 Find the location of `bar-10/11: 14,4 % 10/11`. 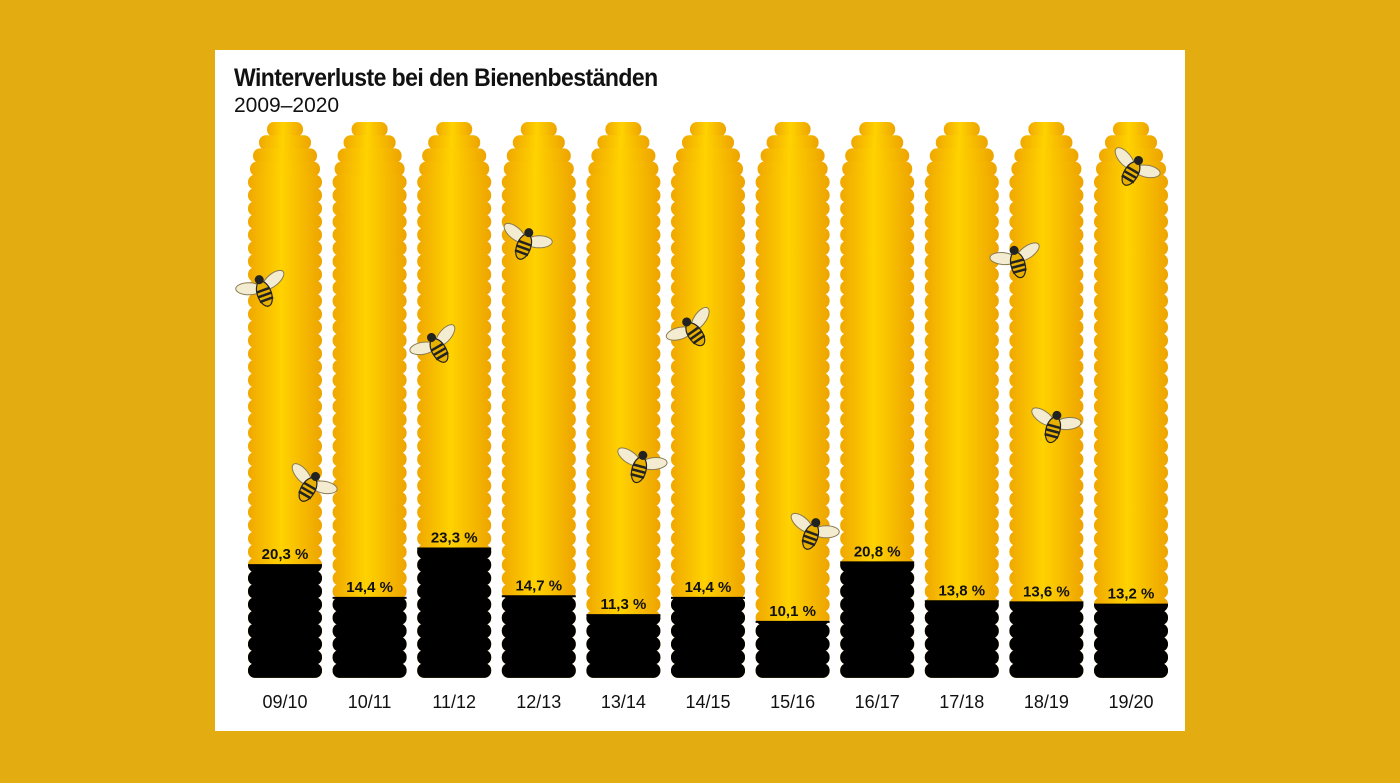

bar-10/11: 14,4 % 10/11 is located at coordinates (369, 417).